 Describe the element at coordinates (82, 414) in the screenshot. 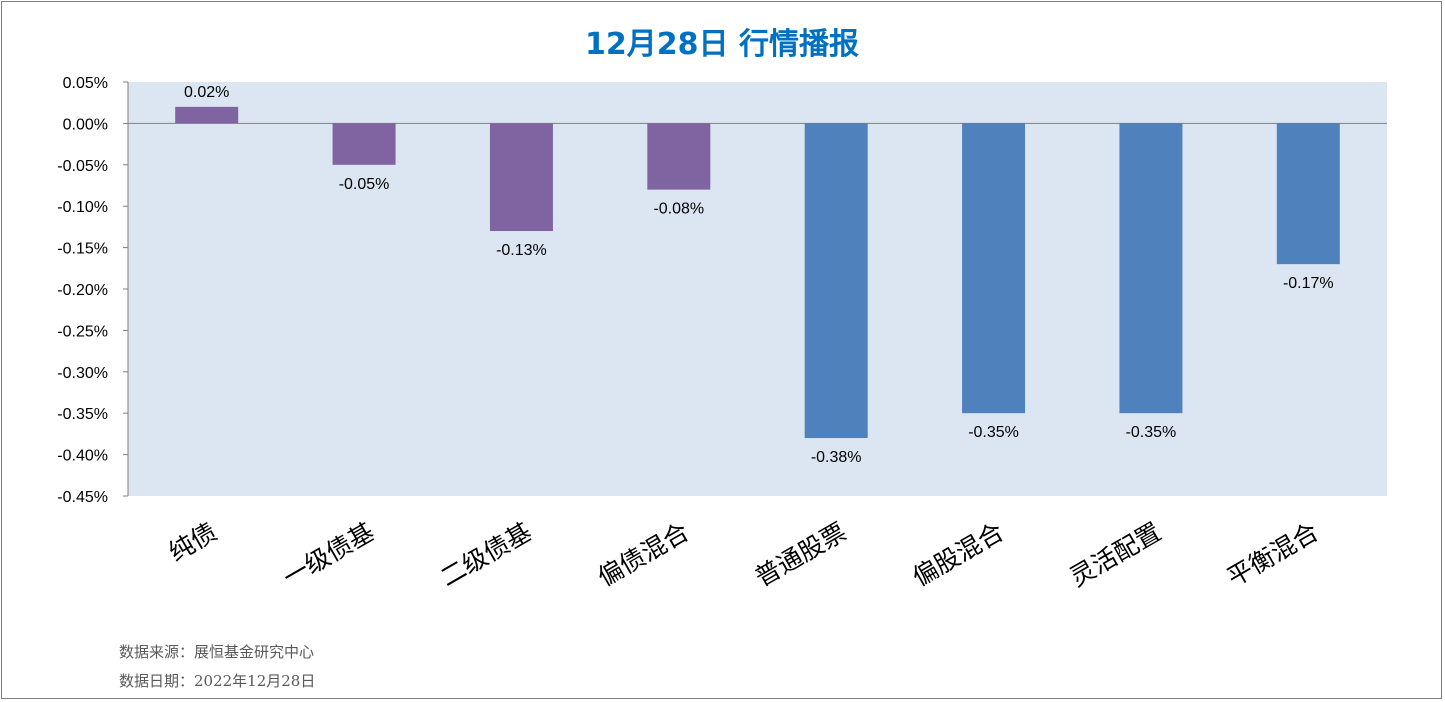

I see `y-tick-label: -0.35%` at that location.